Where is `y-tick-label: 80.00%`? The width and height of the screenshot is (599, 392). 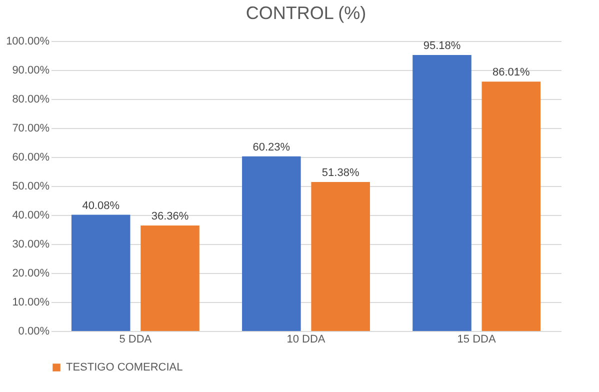 y-tick-label: 80.00% is located at coordinates (31, 100).